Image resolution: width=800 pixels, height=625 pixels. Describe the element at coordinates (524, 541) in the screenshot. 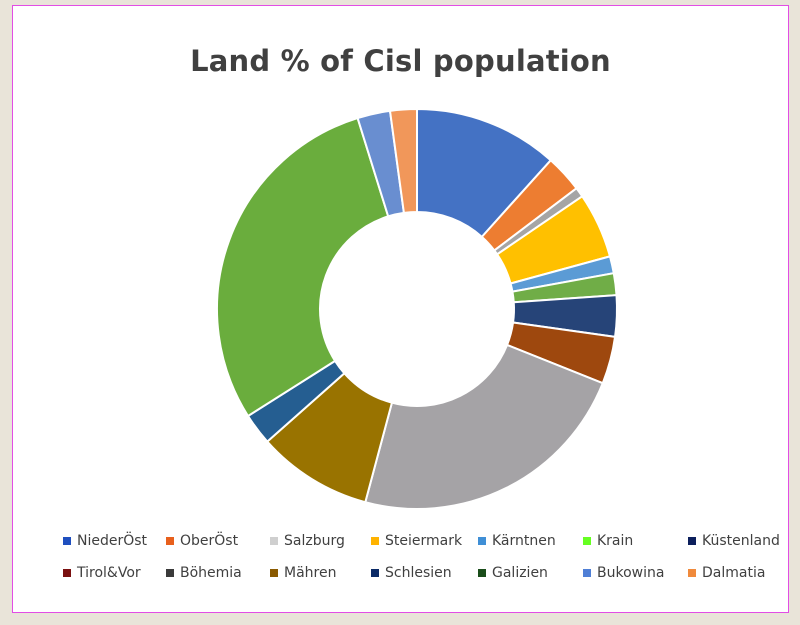

I see `legend-label: Kärntnen` at that location.